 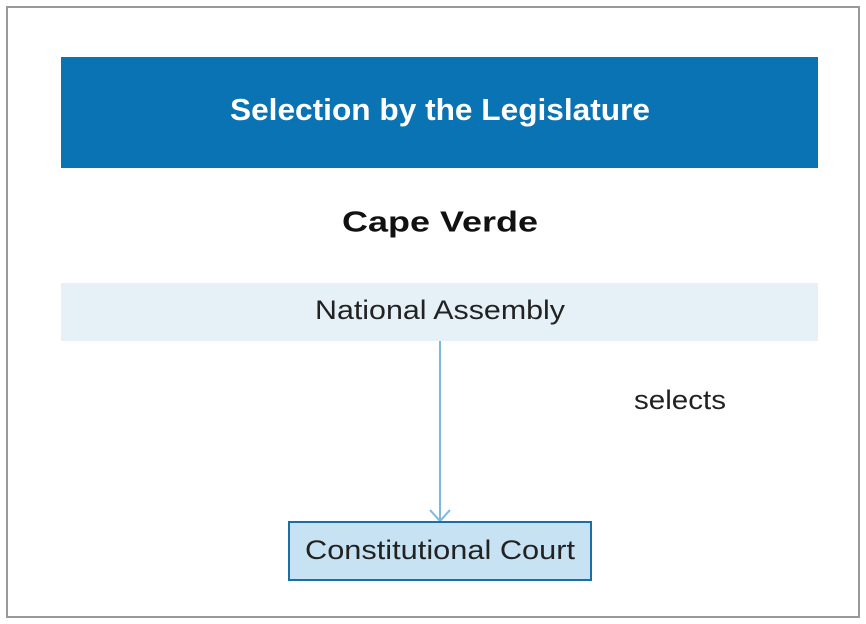 I want to click on node-label: National Assembly, so click(x=440, y=310).